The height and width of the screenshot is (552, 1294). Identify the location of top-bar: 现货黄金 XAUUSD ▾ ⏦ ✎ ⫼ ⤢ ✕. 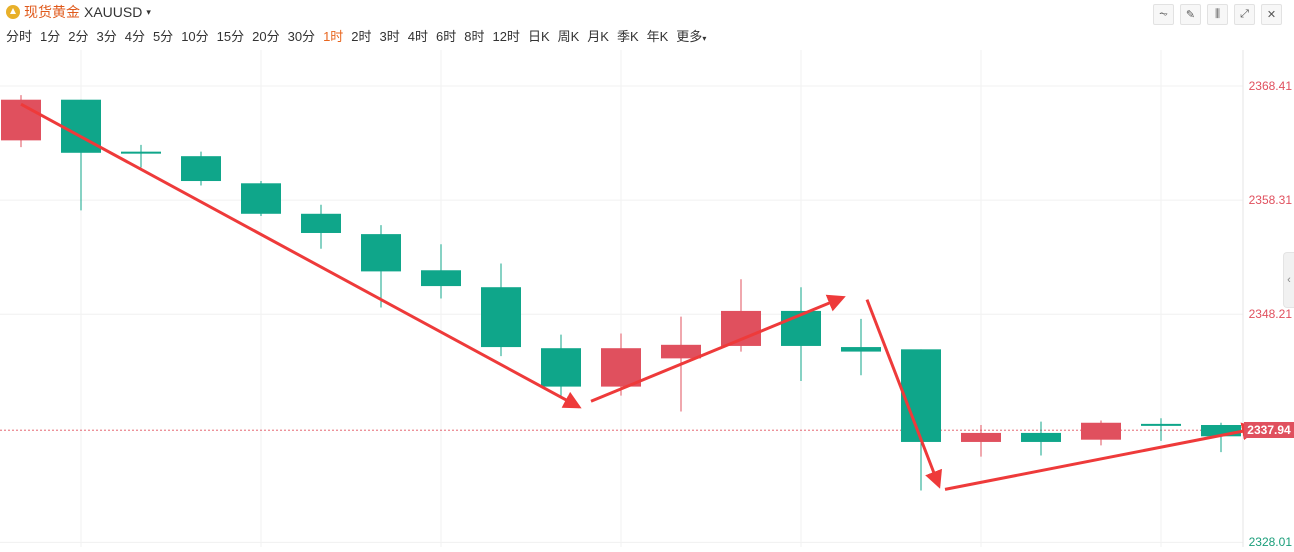
(647, 12).